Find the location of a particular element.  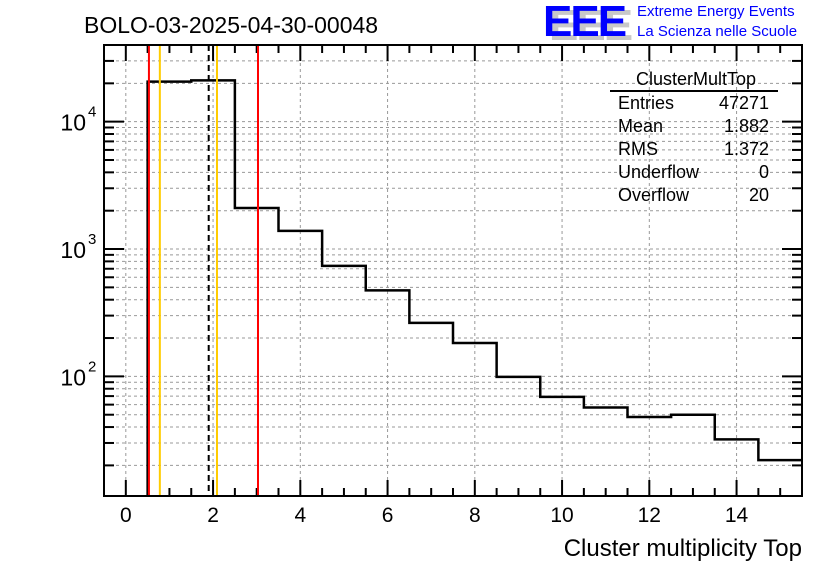

stats-label: Overflow is located at coordinates (654, 195).